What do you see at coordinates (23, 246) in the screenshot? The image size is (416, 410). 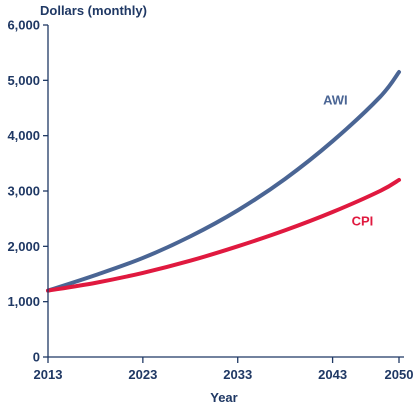 I see `y-tick-label: 2,000` at bounding box center [23, 246].